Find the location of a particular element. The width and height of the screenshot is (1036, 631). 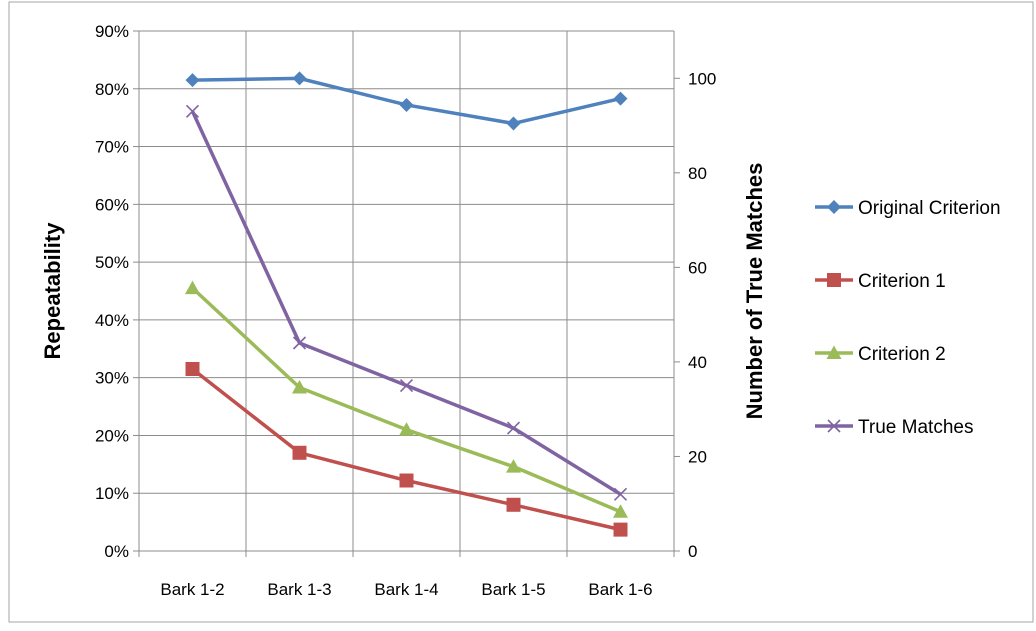

left-tick-label: 40% is located at coordinates (112, 320).